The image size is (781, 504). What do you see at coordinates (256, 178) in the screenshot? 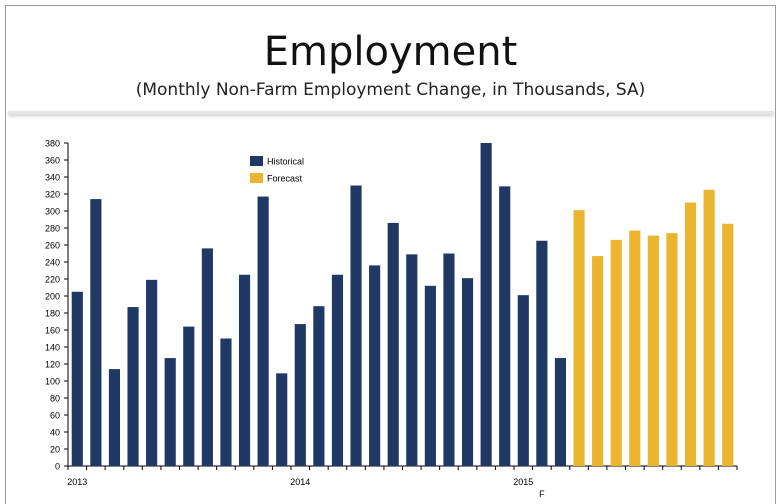
I see `legend-swatch-forecast` at bounding box center [256, 178].